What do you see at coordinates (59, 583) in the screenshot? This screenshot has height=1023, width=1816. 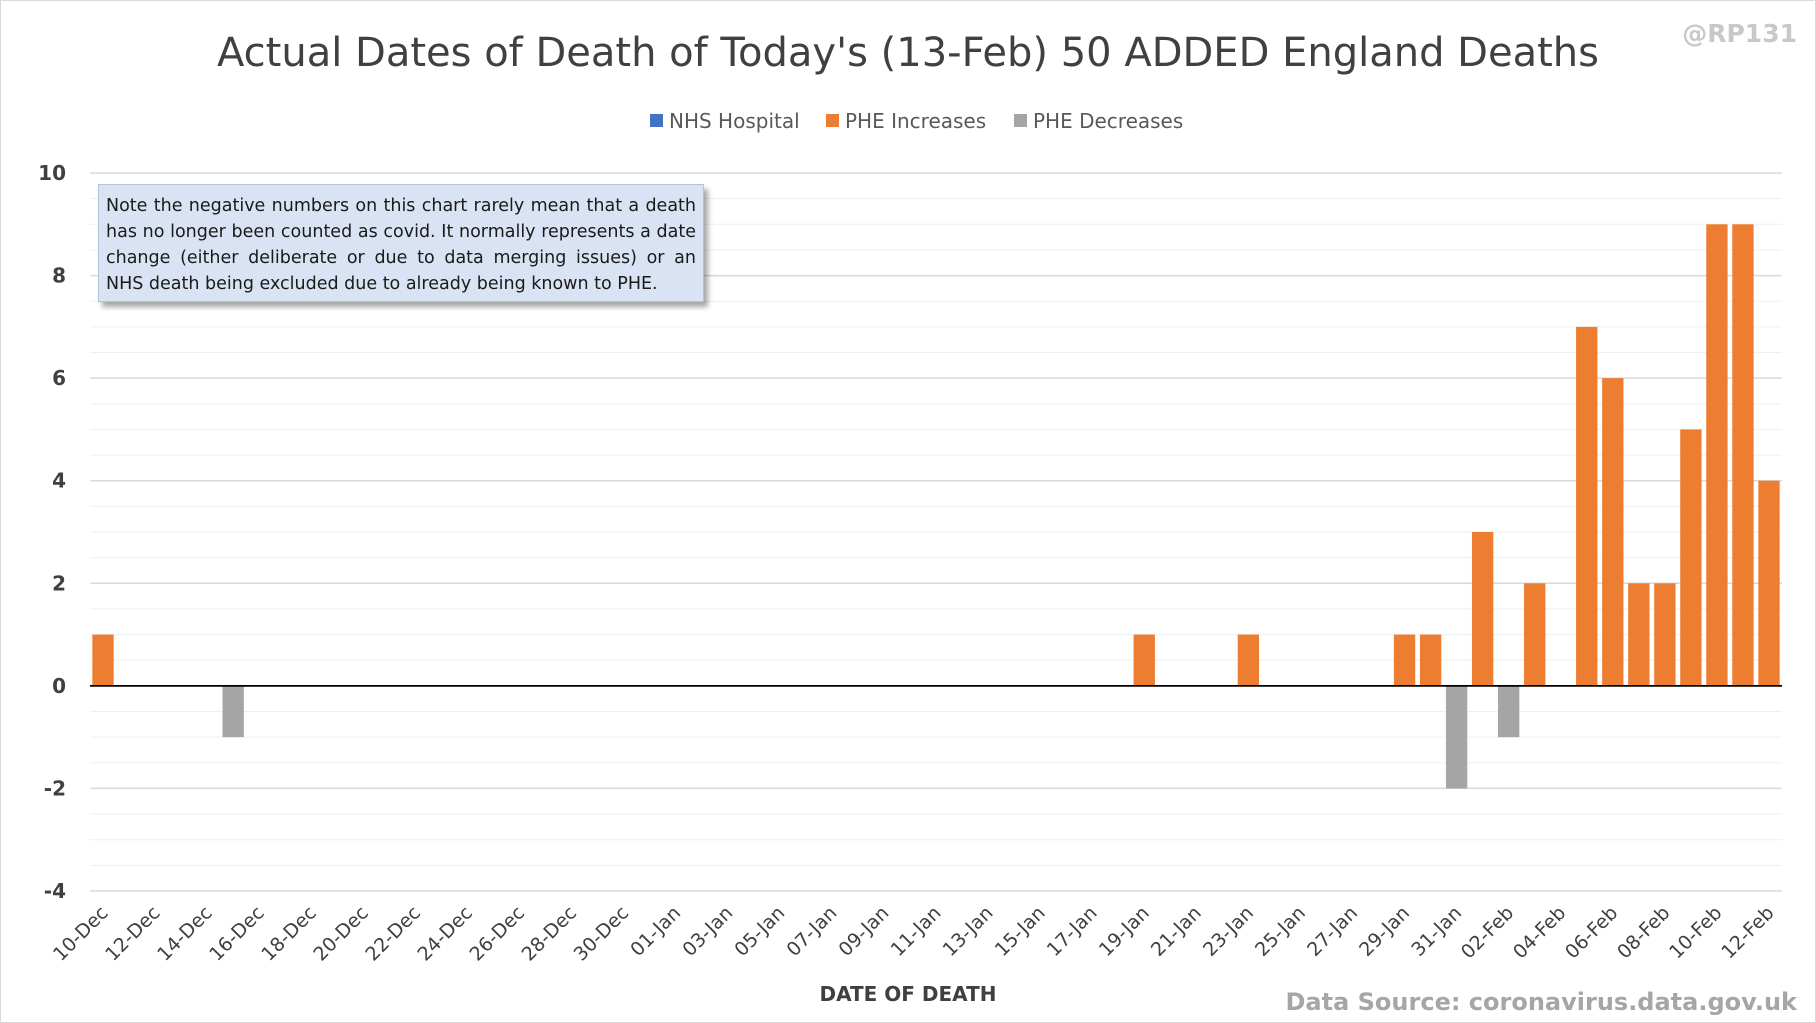 I see `y-tick-label: 2` at bounding box center [59, 583].